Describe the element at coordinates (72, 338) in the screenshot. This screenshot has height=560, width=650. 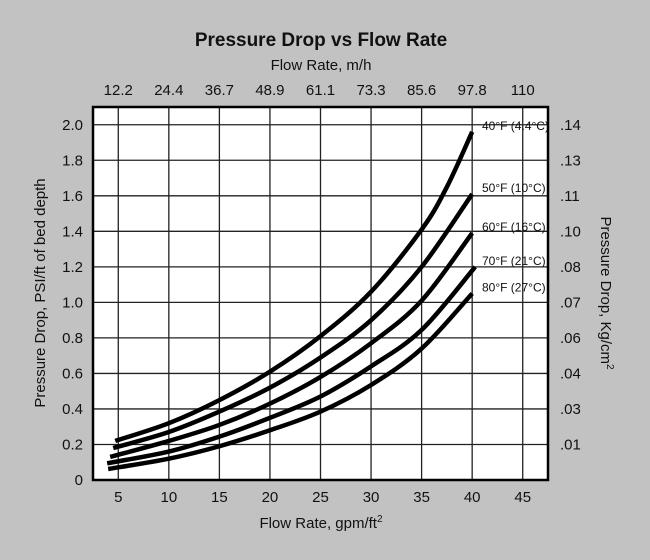
I see `y-tick-label: 0.8` at that location.